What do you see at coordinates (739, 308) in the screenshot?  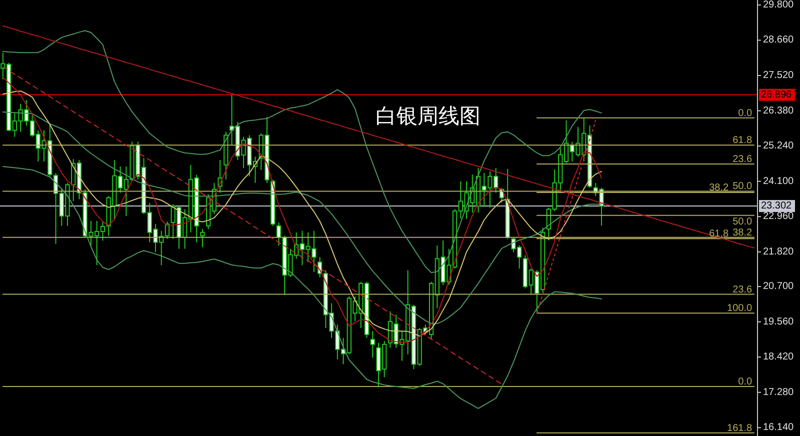 I see `series-label: 100.0` at bounding box center [739, 308].